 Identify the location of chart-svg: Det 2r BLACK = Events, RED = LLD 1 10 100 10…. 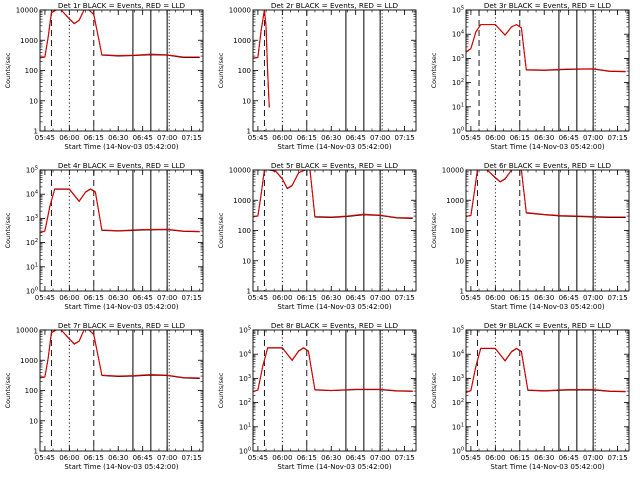
(317, 76).